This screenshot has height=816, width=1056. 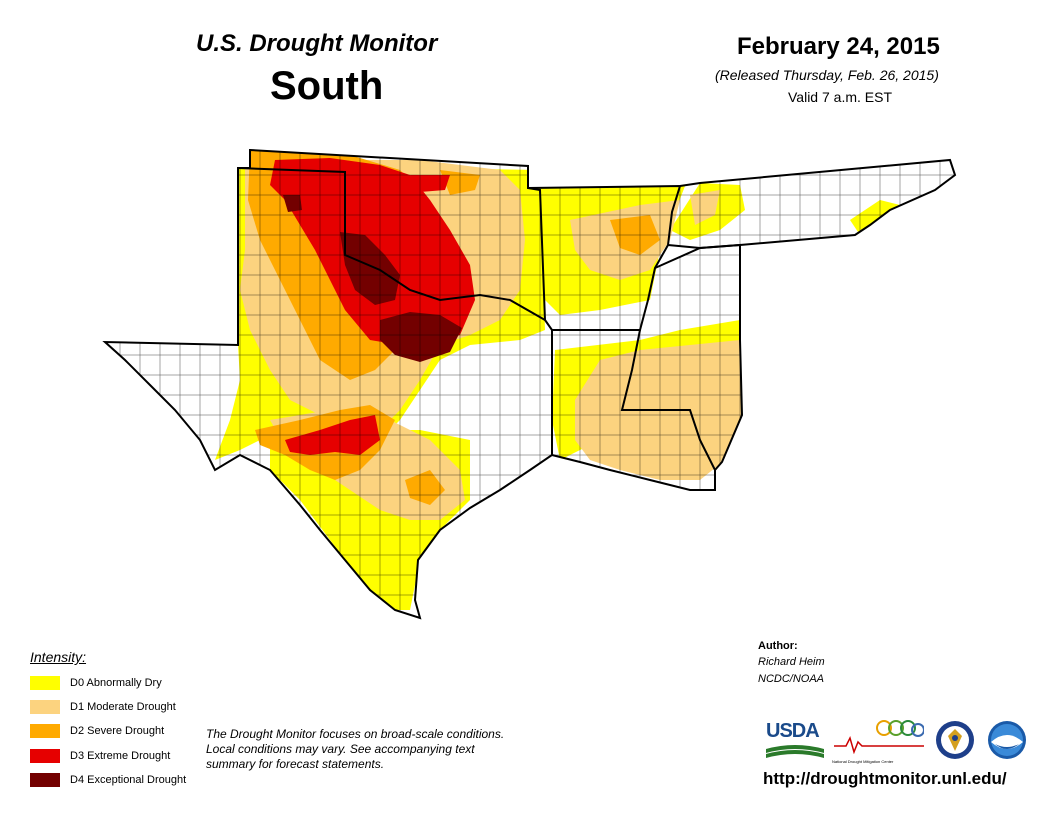 What do you see at coordinates (372, 278) in the screenshot?
I see `d4-areas` at bounding box center [372, 278].